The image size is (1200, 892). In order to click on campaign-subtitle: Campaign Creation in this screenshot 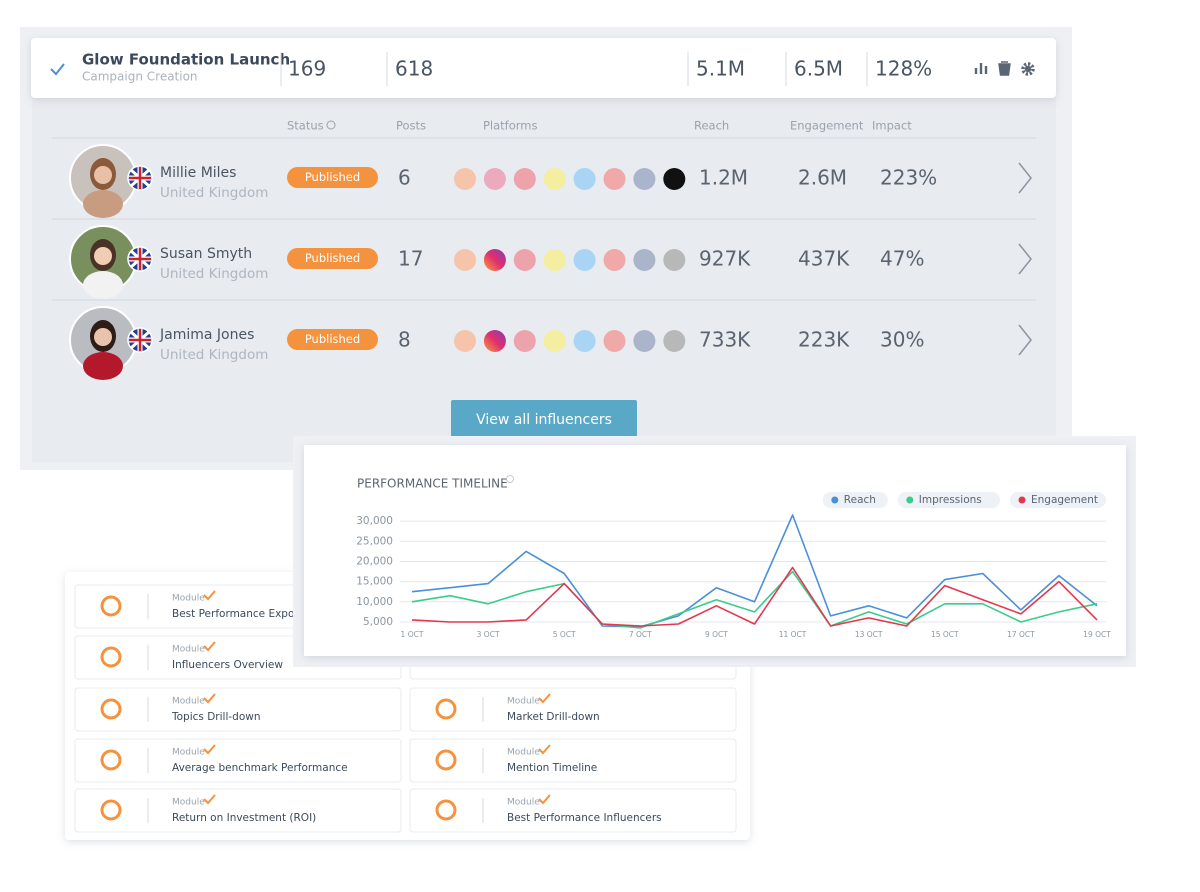, I will do `click(140, 77)`.